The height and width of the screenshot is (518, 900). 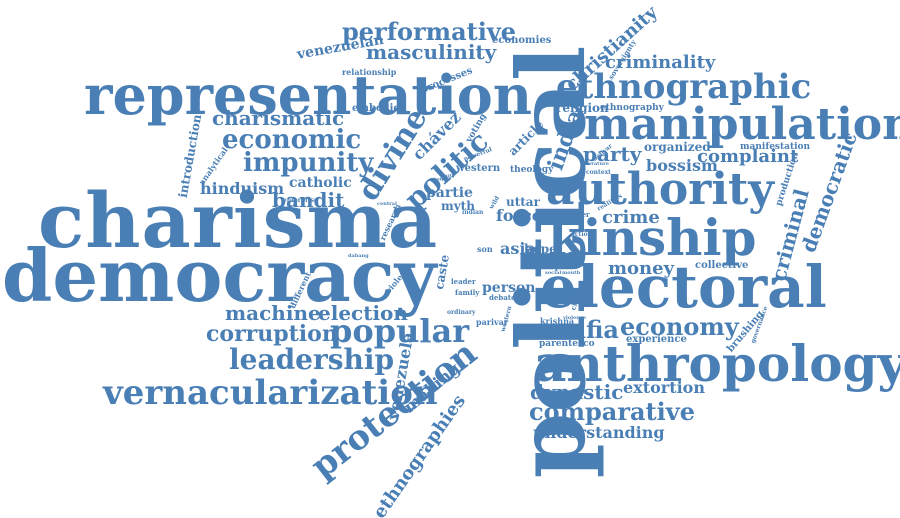 I want to click on word-leadership: leadership, so click(x=312, y=359).